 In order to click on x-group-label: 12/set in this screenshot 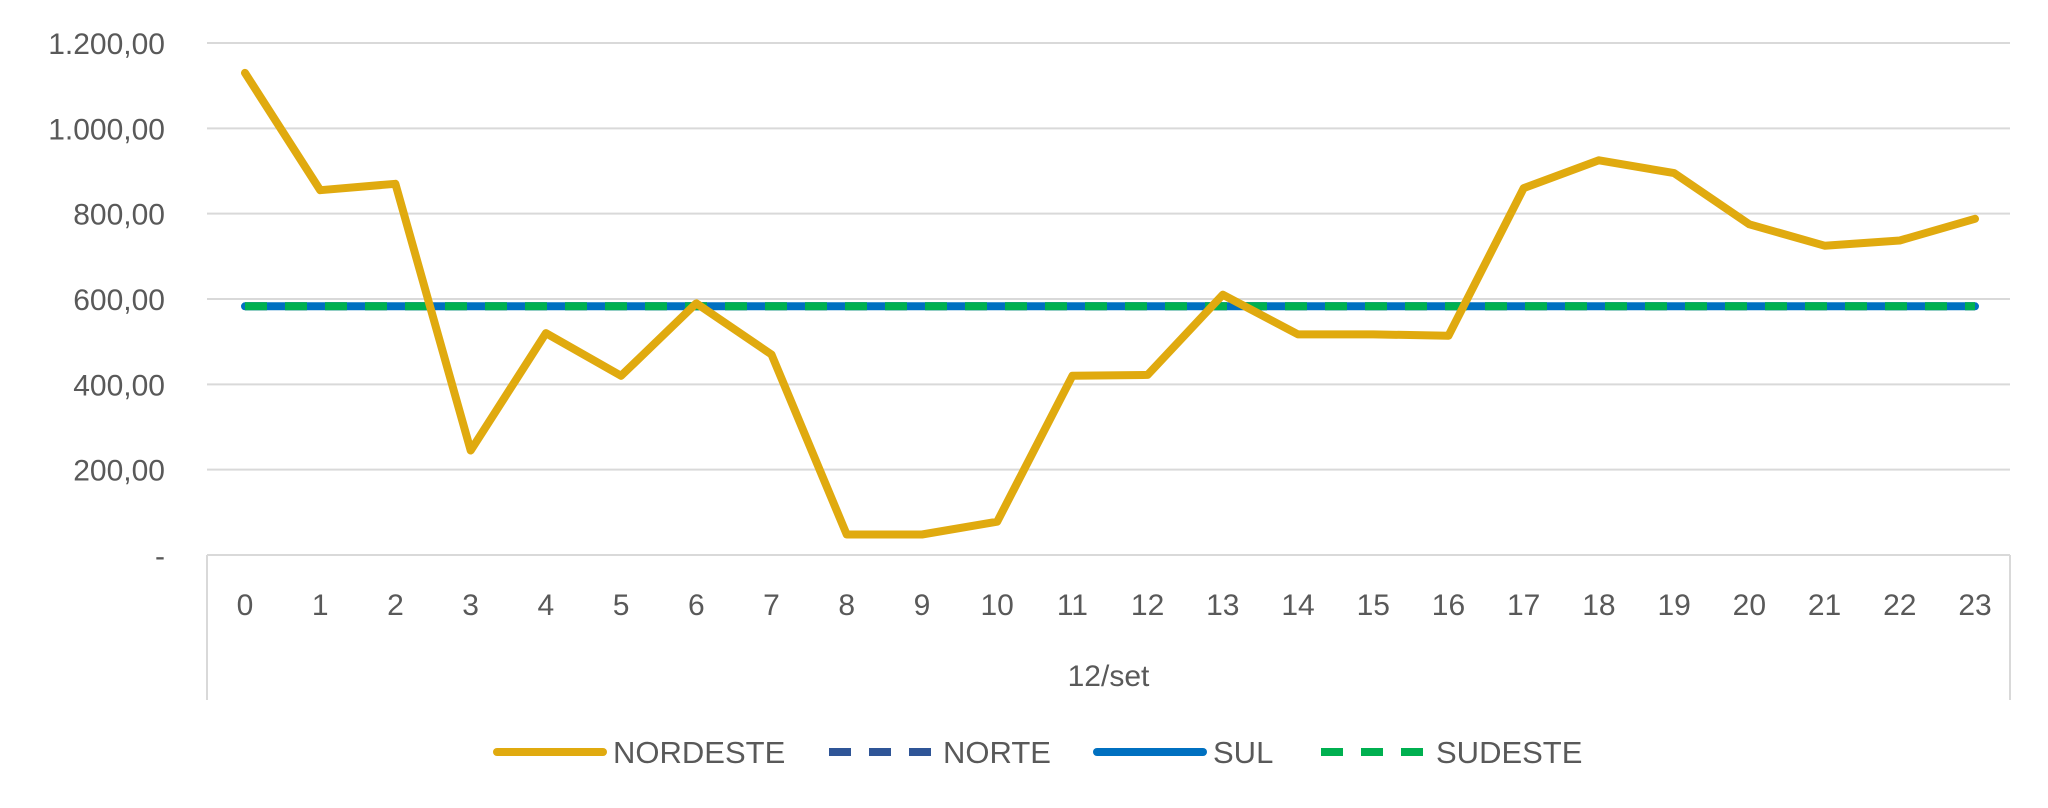, I will do `click(1109, 676)`.